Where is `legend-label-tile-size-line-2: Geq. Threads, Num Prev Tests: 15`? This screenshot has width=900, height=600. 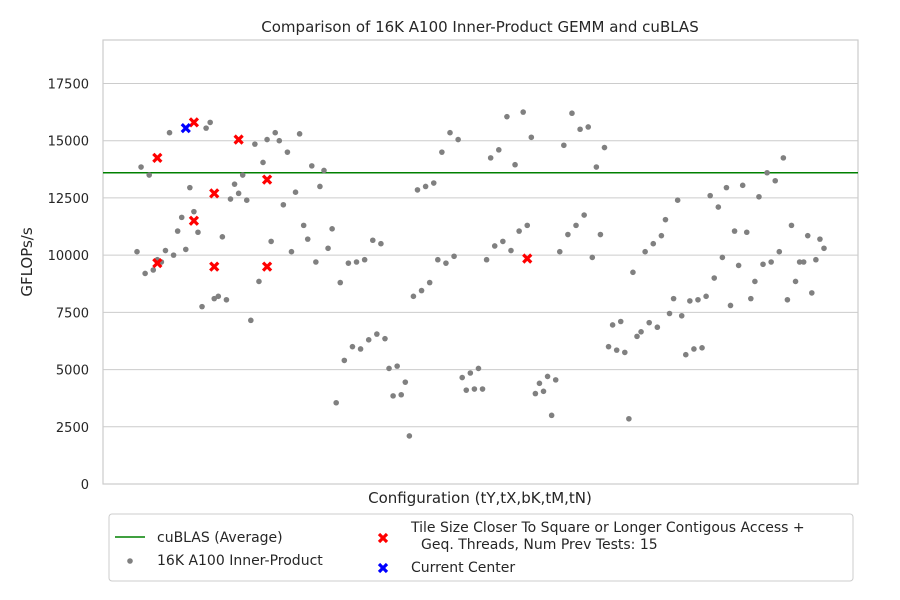
legend-label-tile-size-line-2: Geq. Threads, Num Prev Tests: 15 is located at coordinates (539, 545).